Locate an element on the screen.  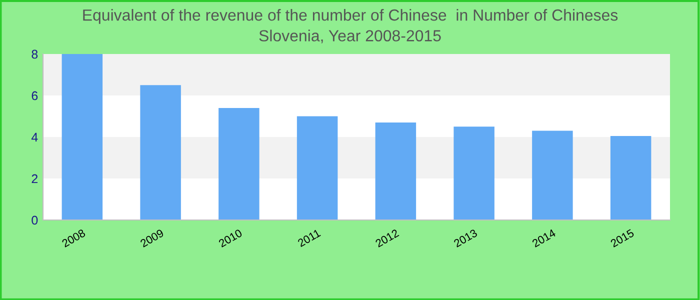
x-tick-label: 2015 is located at coordinates (622, 238).